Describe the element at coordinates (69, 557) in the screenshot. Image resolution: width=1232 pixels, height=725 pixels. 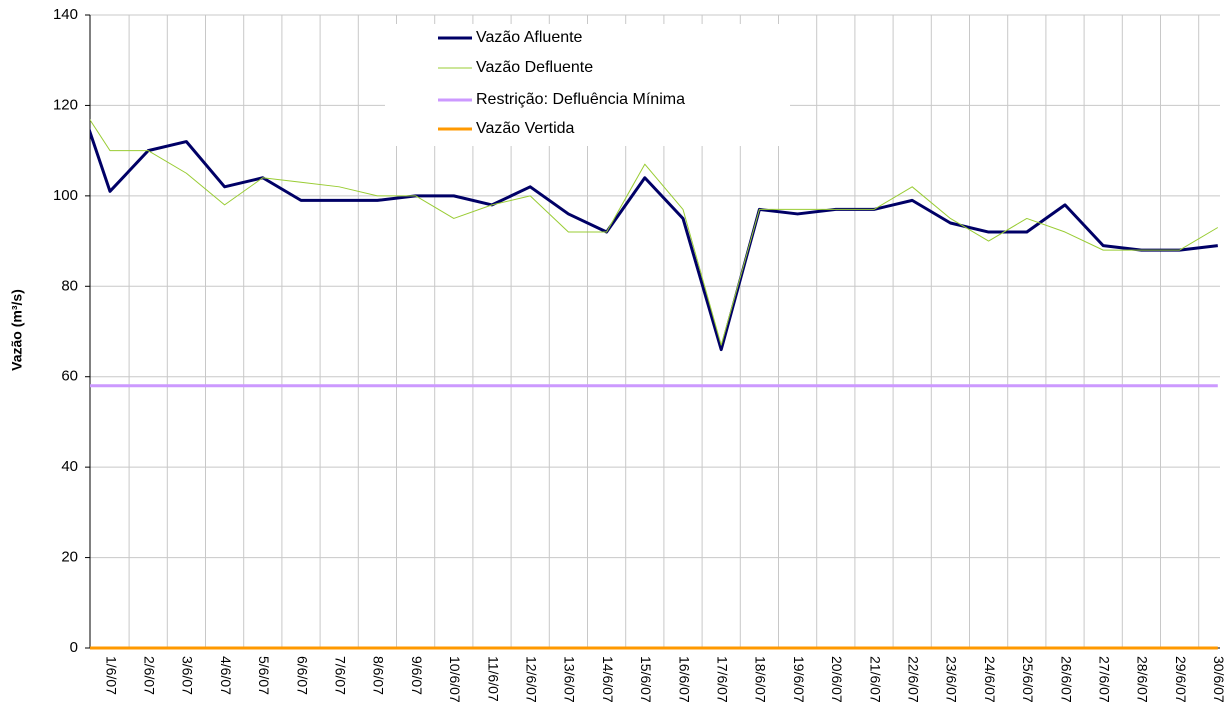
I see `y-tick-label: 20` at that location.